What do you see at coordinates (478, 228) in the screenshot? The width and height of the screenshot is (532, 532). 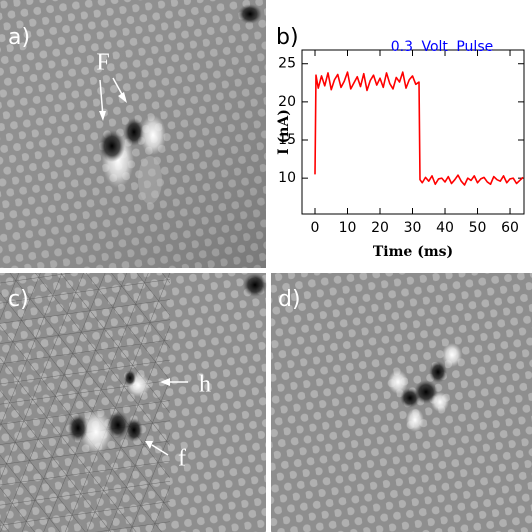 I see `x-tick-label: 50` at bounding box center [478, 228].